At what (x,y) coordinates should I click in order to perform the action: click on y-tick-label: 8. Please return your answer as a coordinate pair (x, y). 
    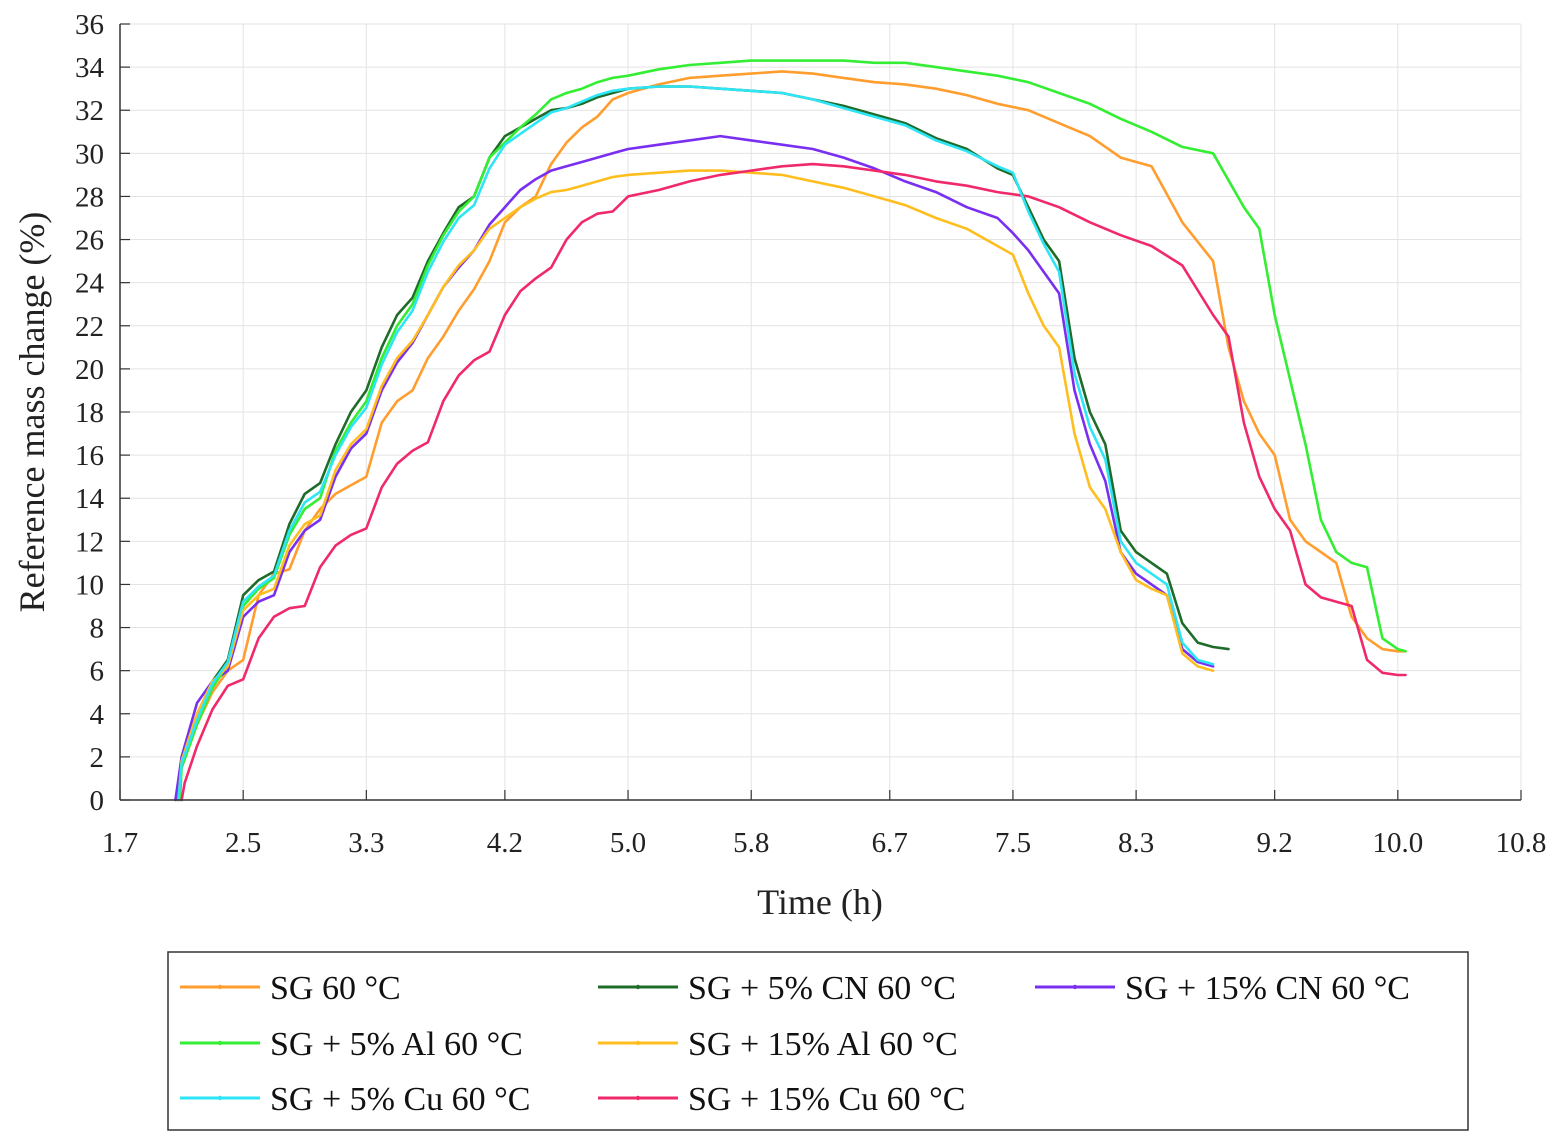
    Looking at the image, I should click on (97, 629).